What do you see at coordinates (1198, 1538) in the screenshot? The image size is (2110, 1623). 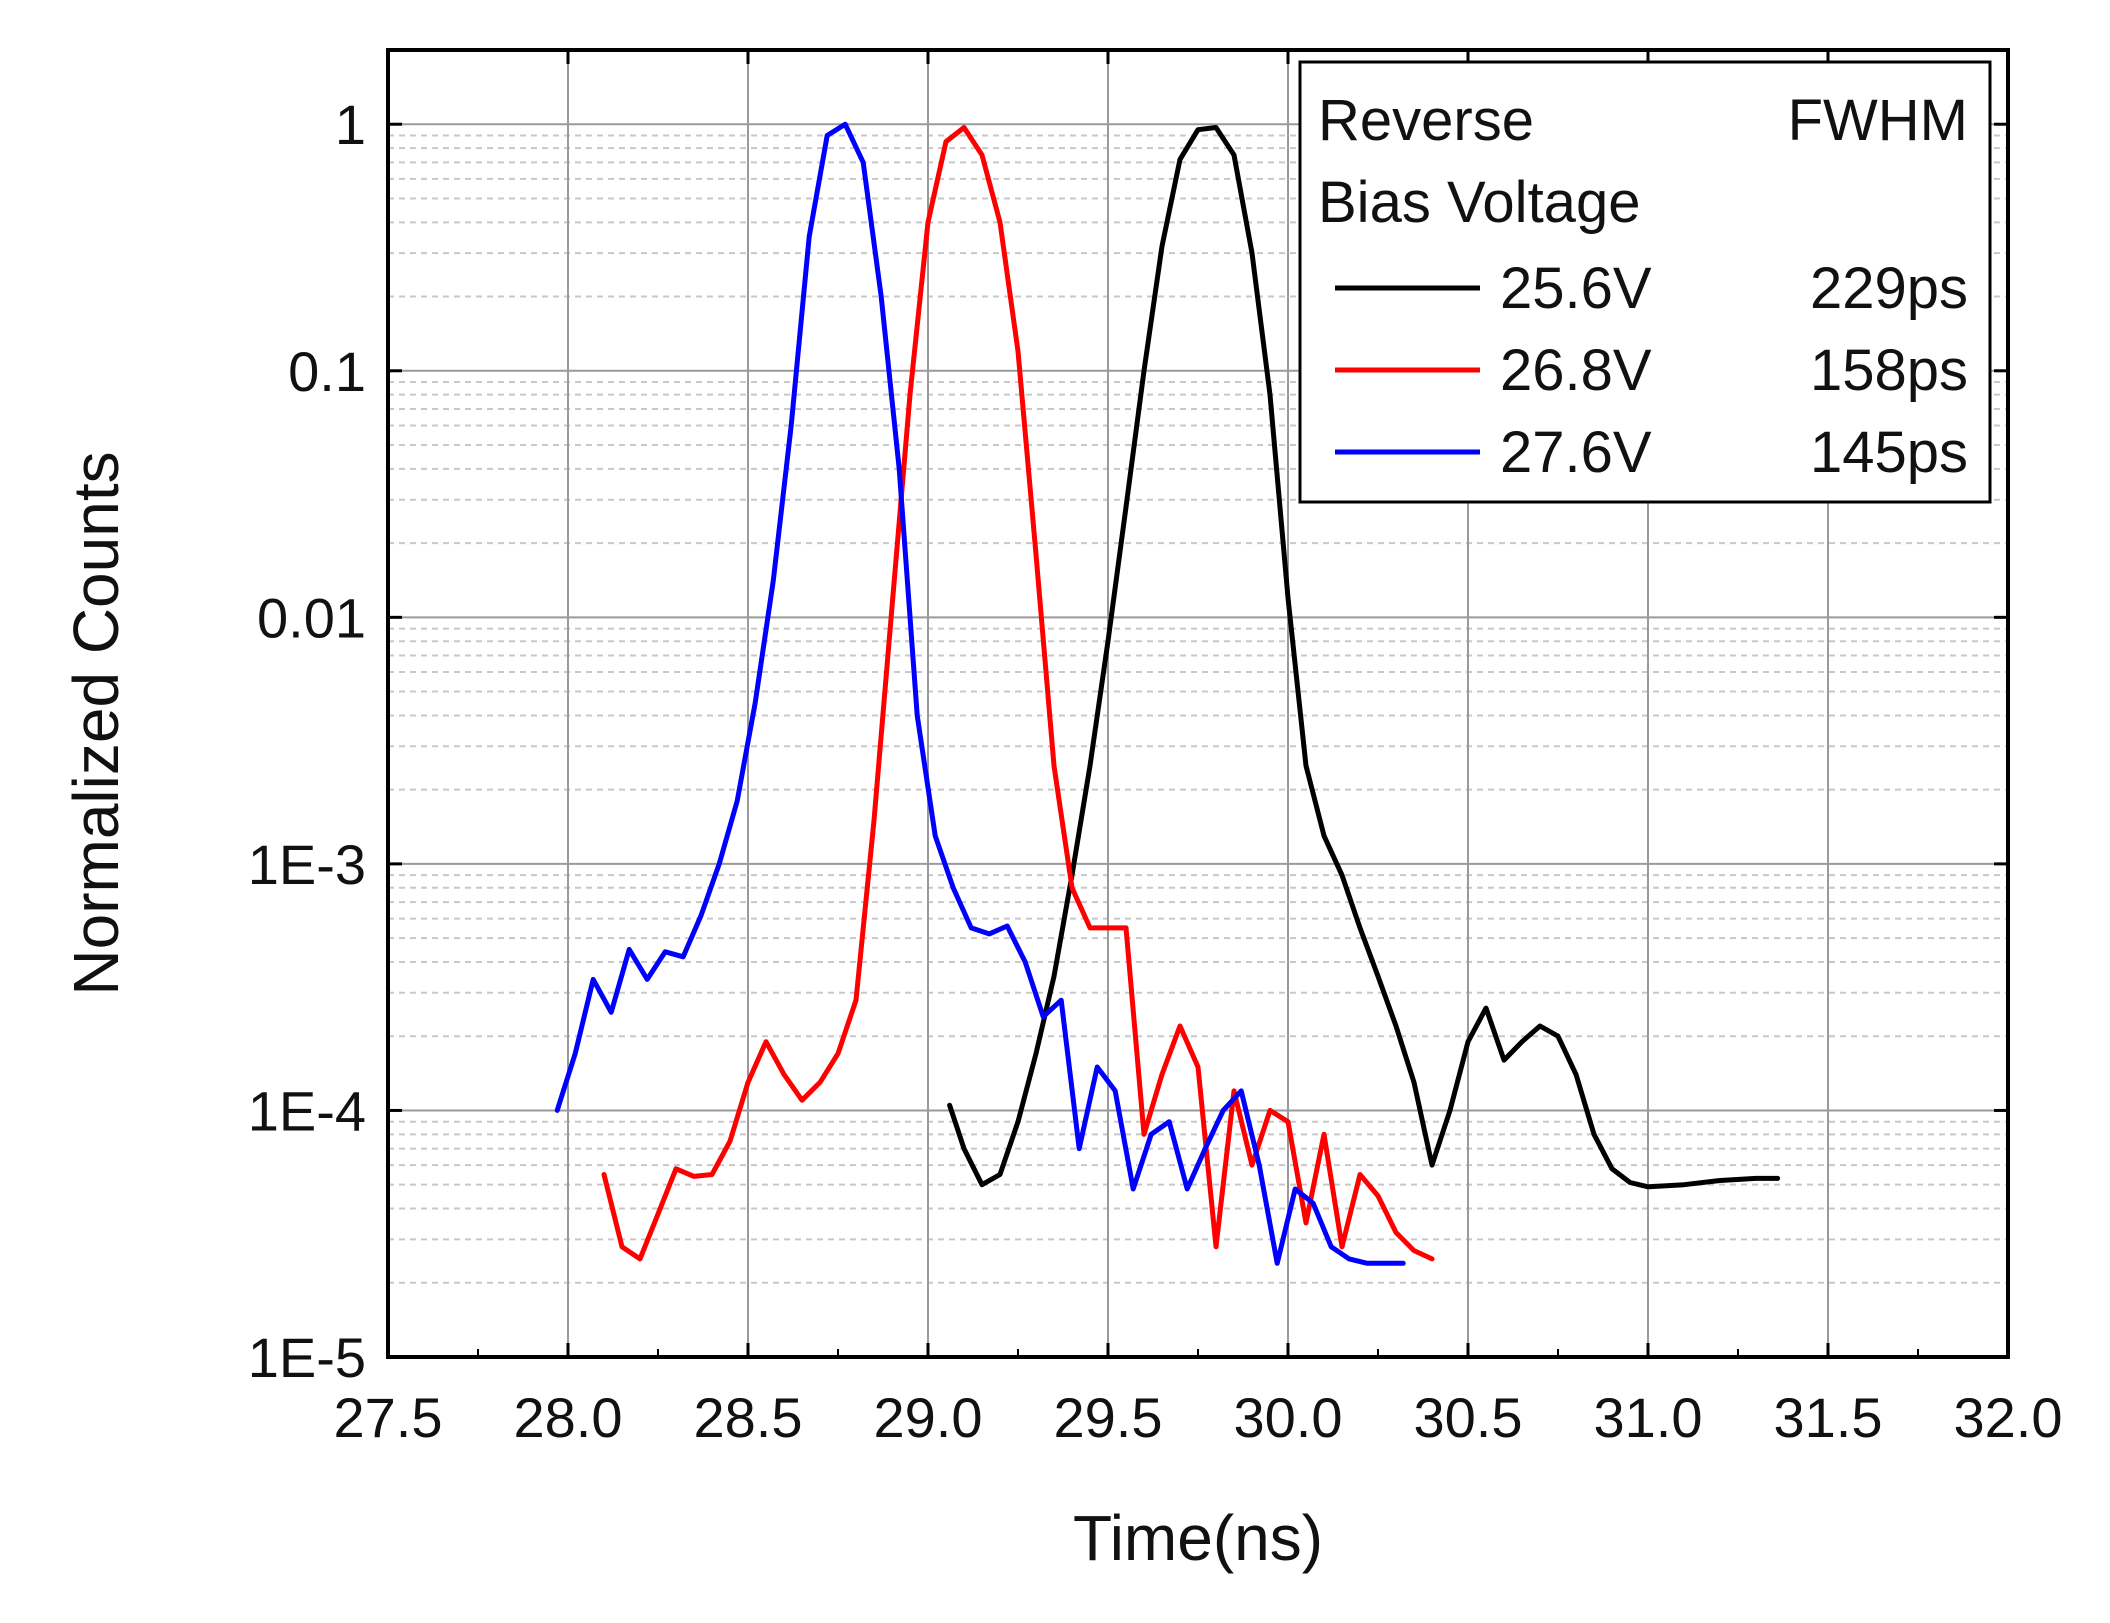 I see `x-axis-label: Time(ns)` at bounding box center [1198, 1538].